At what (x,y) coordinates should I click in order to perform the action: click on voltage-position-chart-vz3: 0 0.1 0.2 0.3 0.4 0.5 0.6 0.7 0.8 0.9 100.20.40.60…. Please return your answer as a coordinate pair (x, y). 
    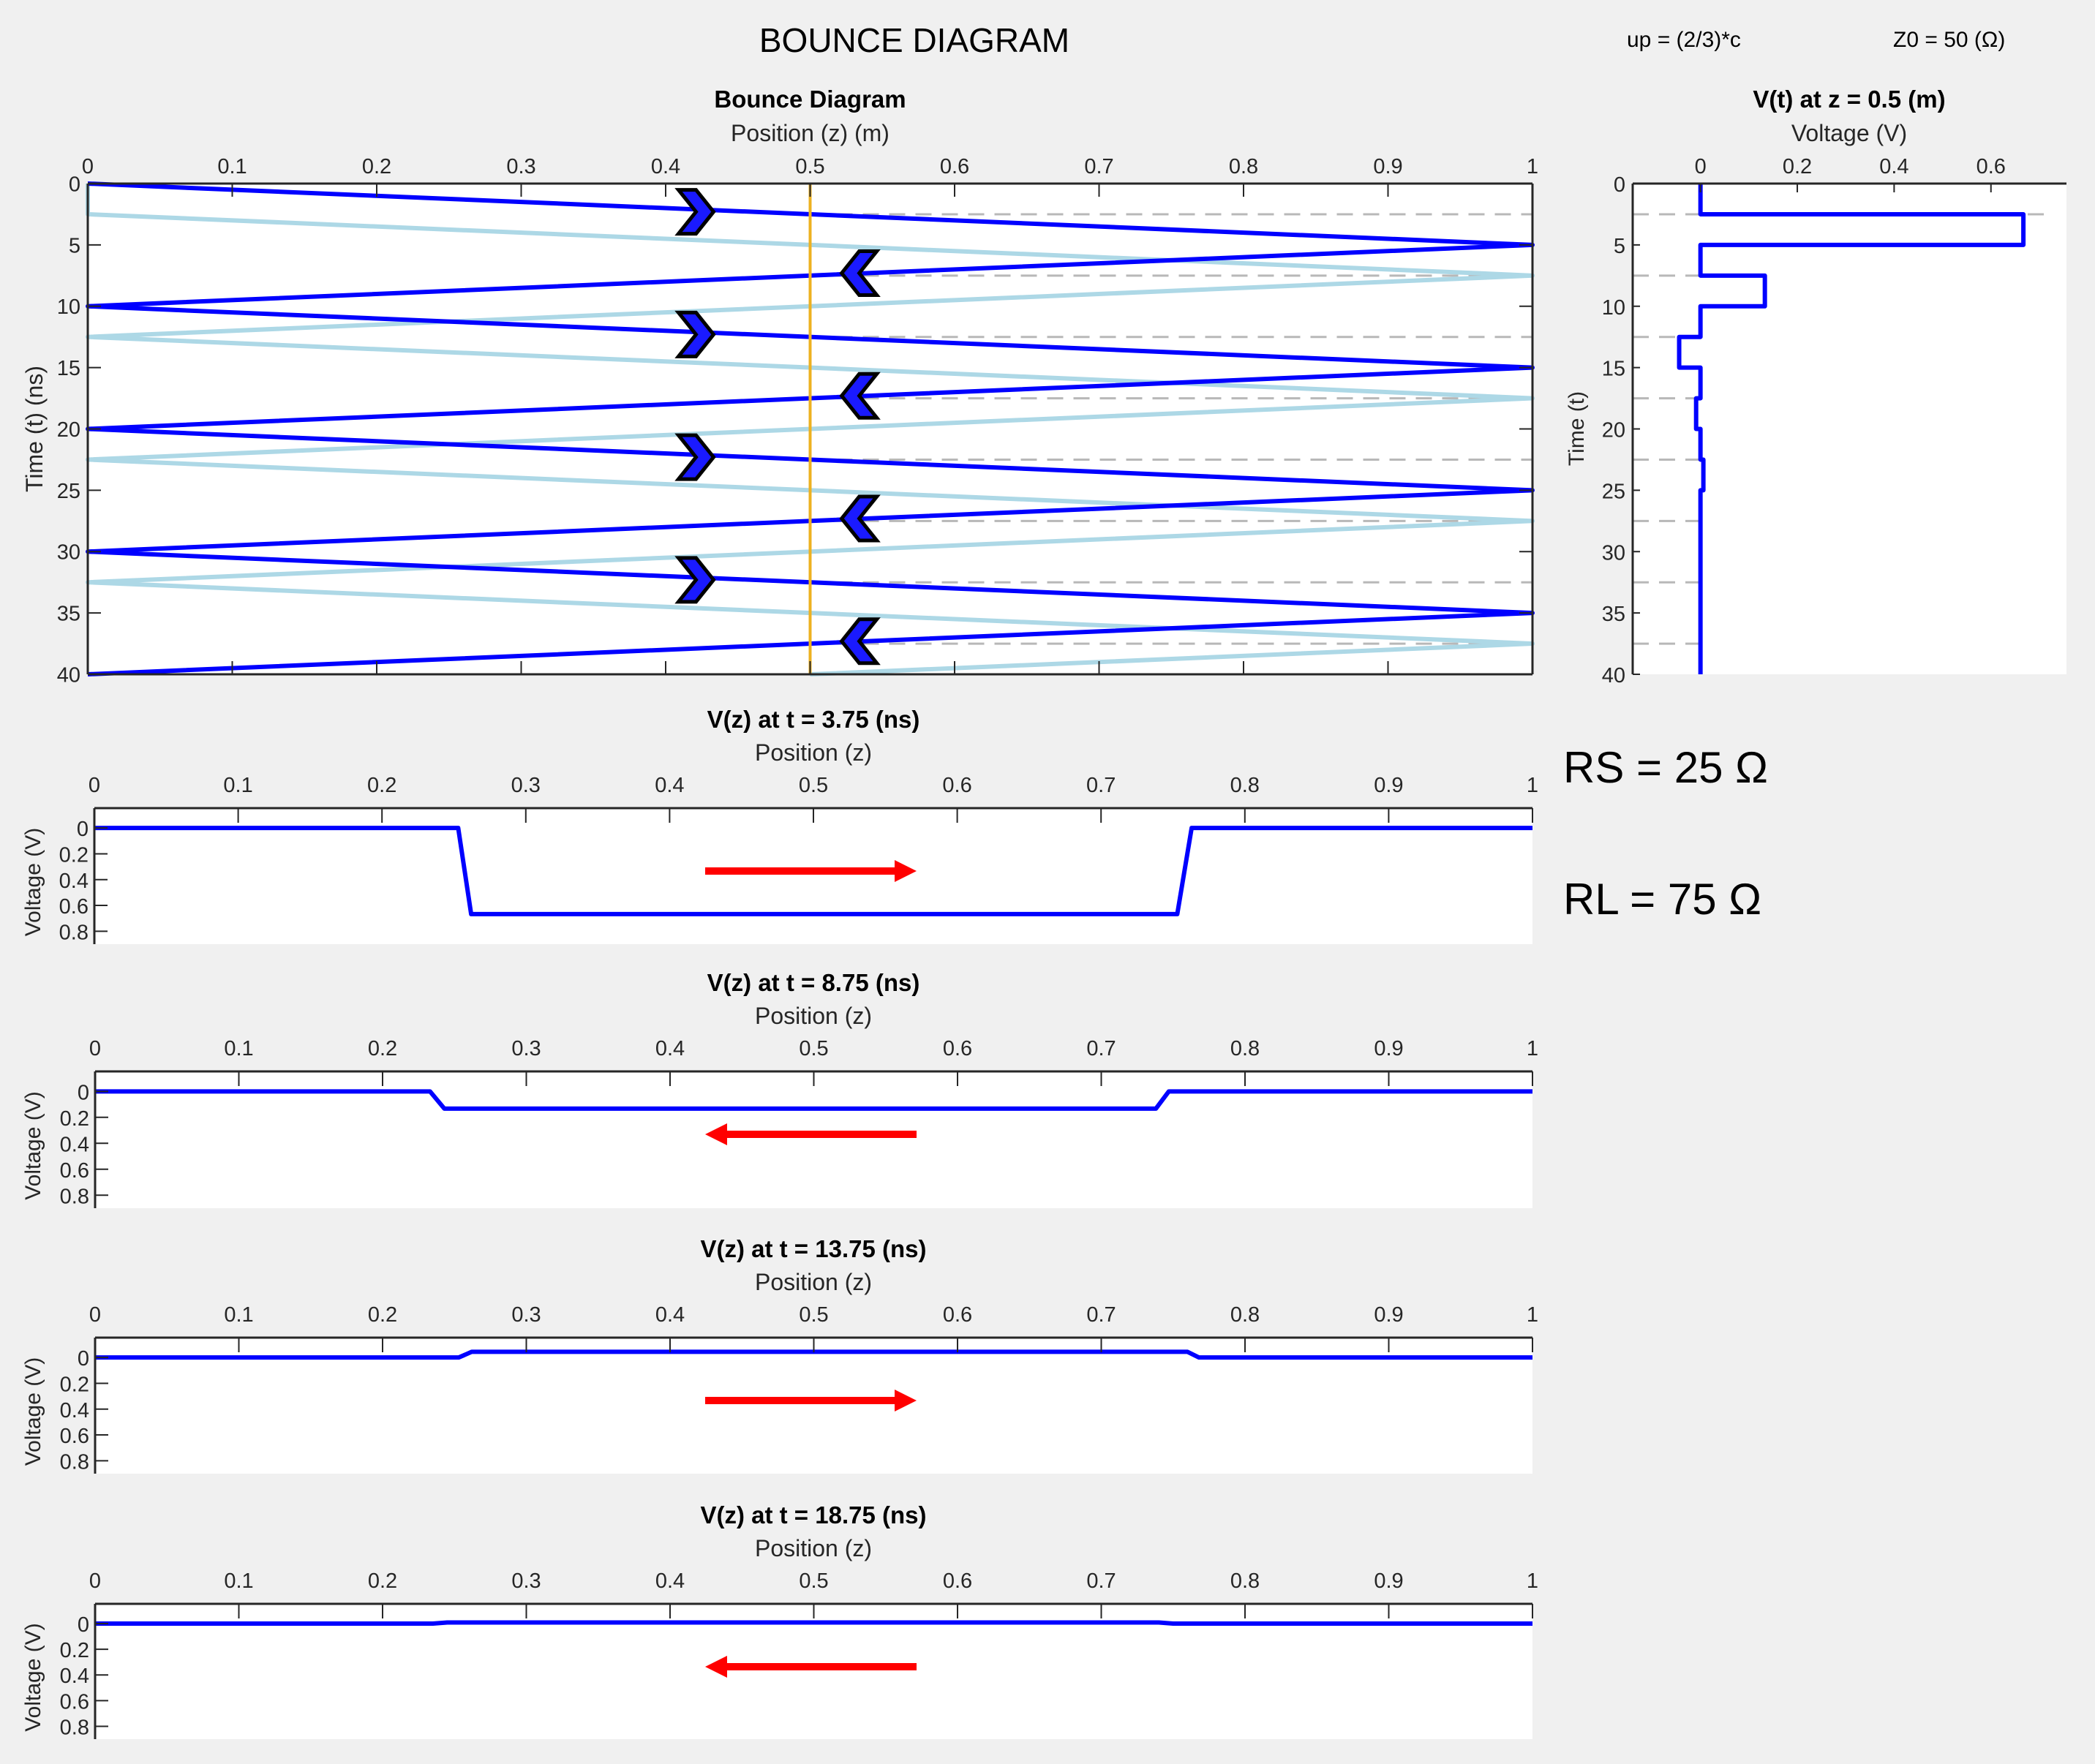
    Looking at the image, I should click on (780, 1354).